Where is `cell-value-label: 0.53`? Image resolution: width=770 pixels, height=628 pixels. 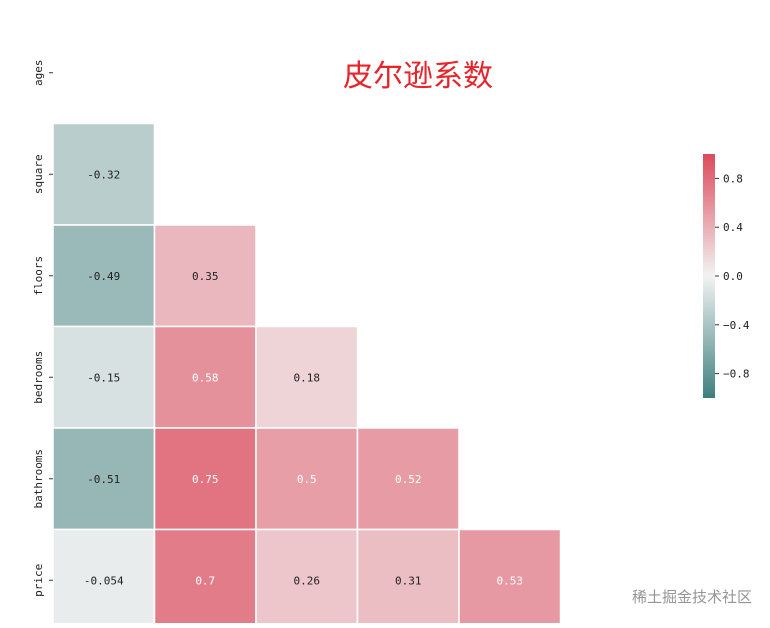
cell-value-label: 0.53 is located at coordinates (510, 580).